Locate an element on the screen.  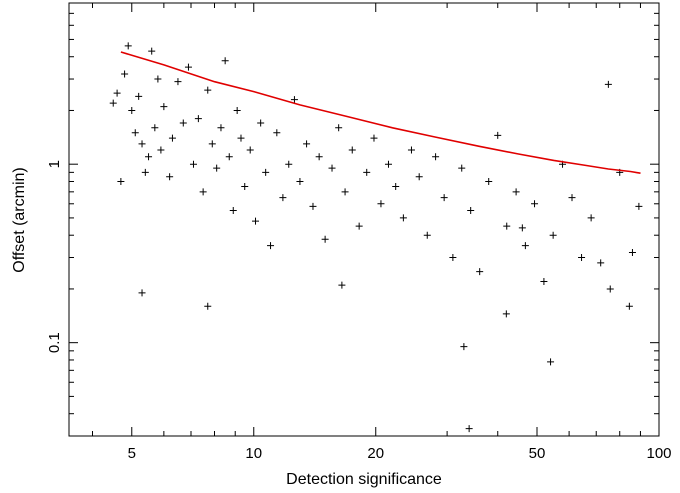
x-tick-label: 50 is located at coordinates (537, 453).